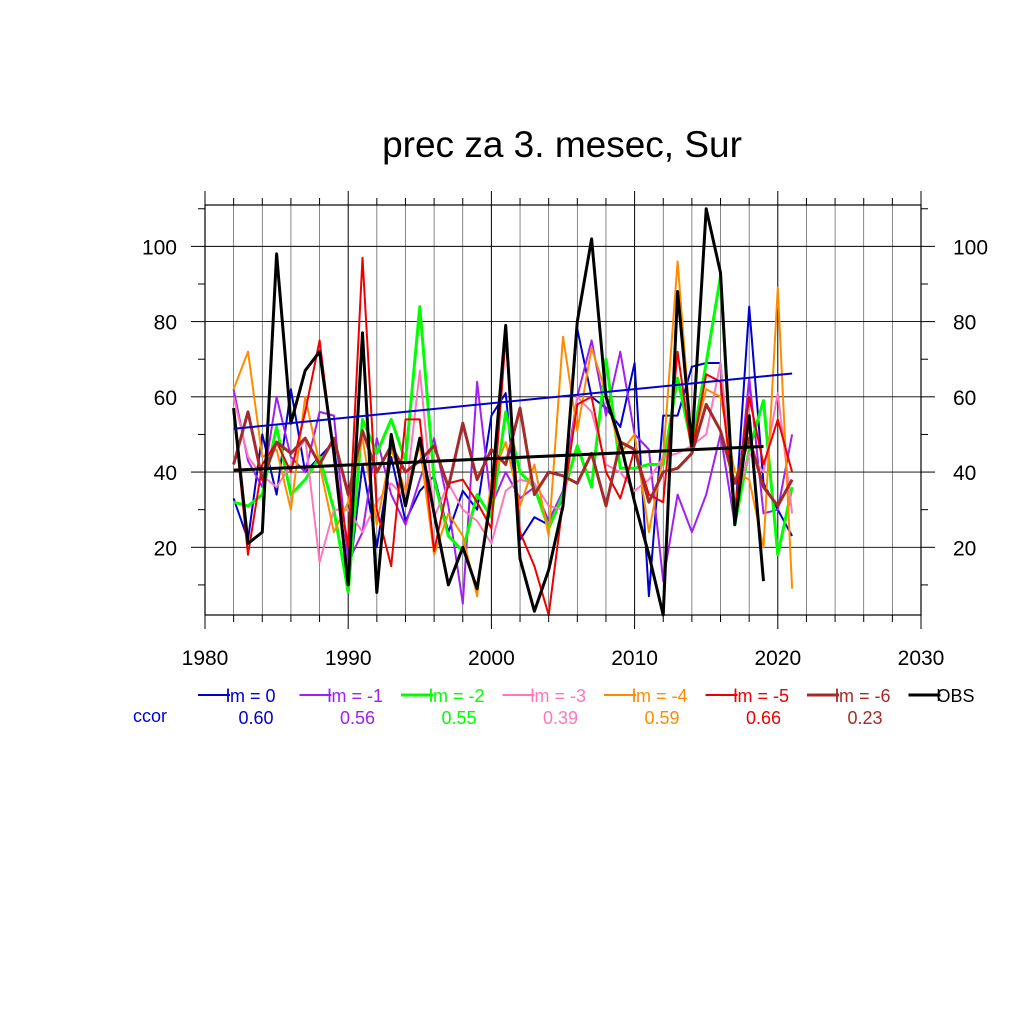 This screenshot has height=1024, width=1024. I want to click on y-tick-label-right: 60, so click(964, 398).